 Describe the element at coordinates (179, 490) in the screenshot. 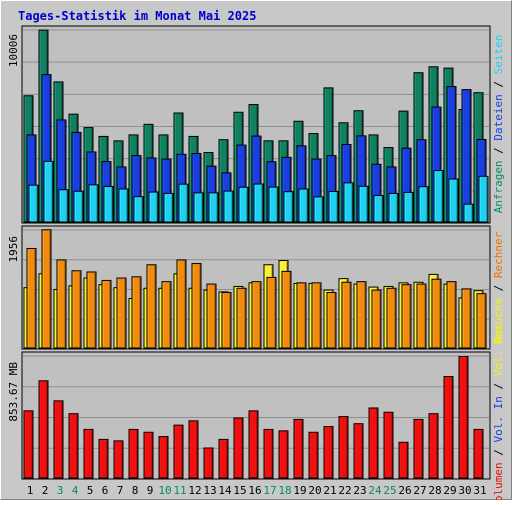

I see `x-tick-label: 11` at that location.